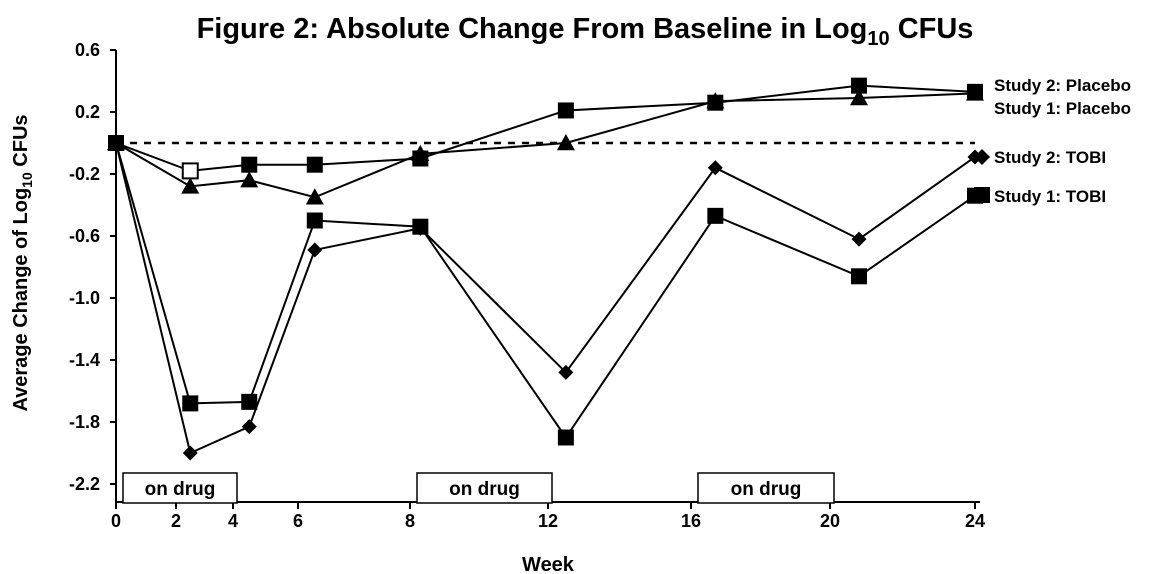  Describe the element at coordinates (21, 143) in the screenshot. I see `y-axis-label-suffix: CFUs` at that location.